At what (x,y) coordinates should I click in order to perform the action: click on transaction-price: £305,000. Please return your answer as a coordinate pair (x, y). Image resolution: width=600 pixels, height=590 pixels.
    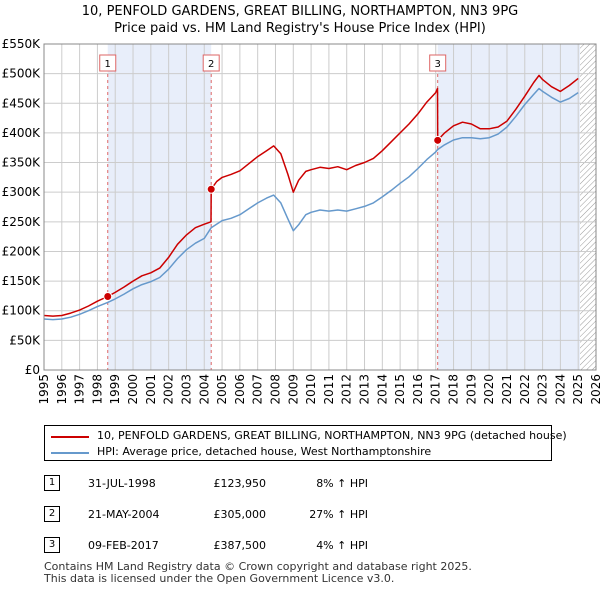
    Looking at the image, I should click on (240, 514).